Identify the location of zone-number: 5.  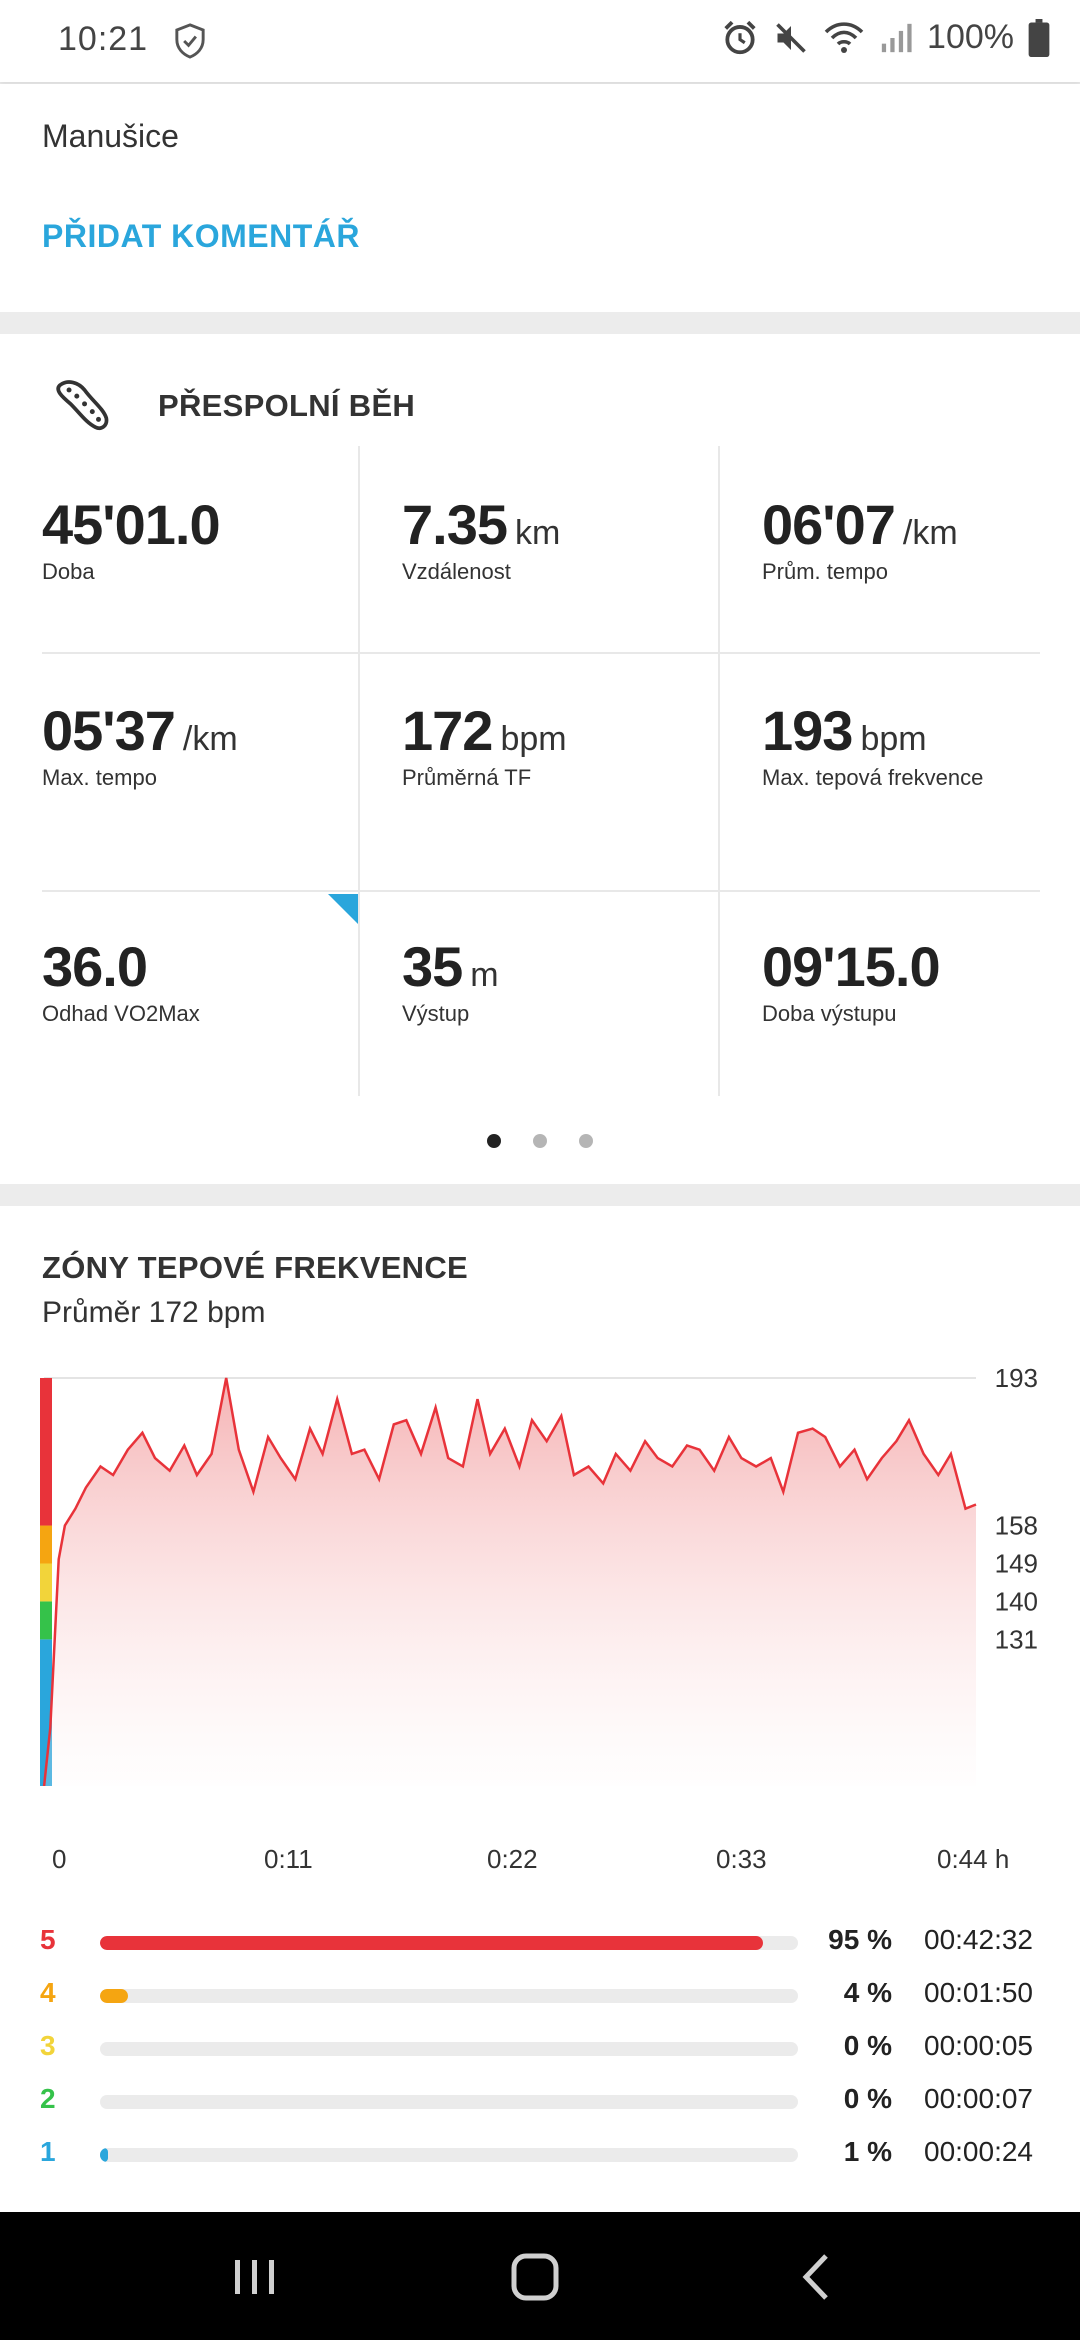
(48, 1939).